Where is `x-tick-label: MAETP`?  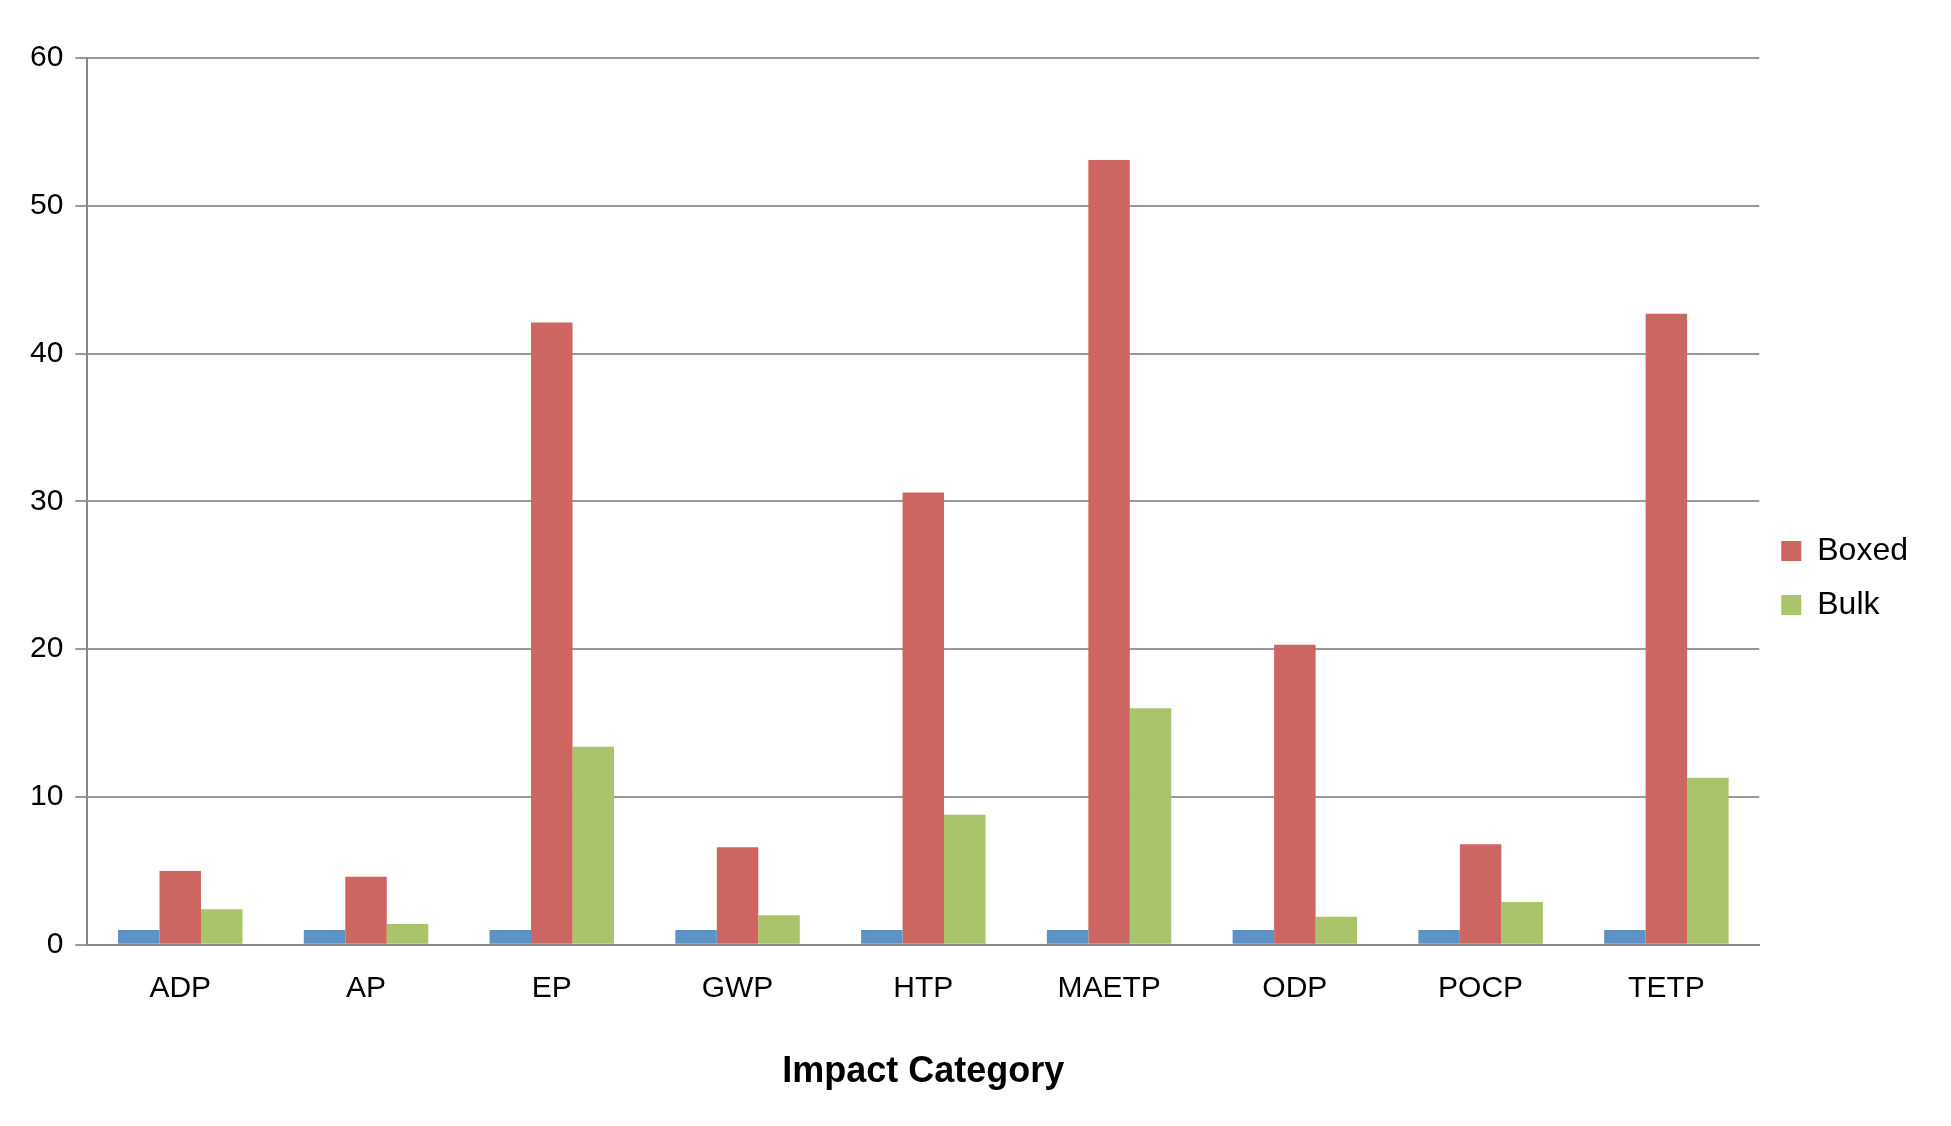
x-tick-label: MAETP is located at coordinates (1109, 987).